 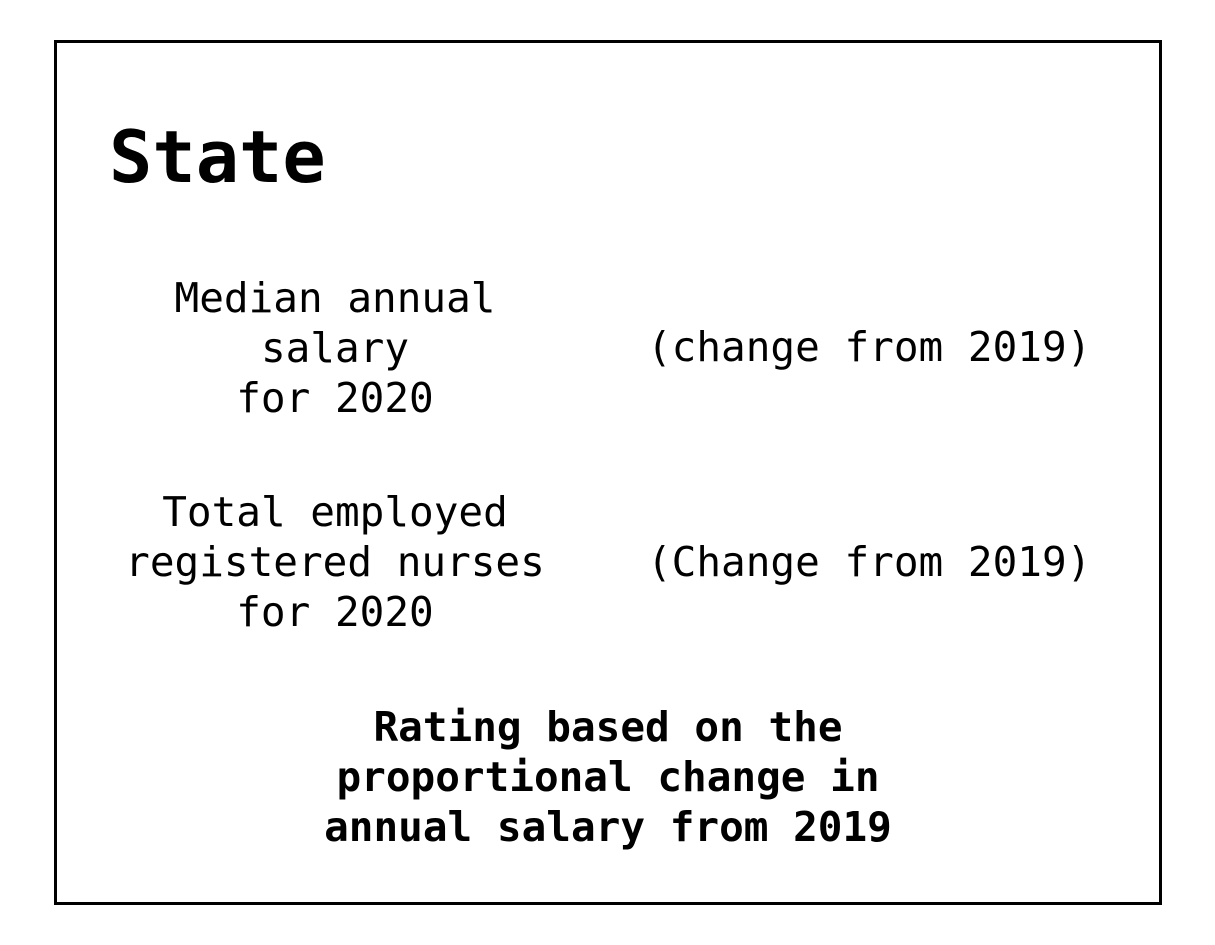 What do you see at coordinates (217, 157) in the screenshot?
I see `state-title: State` at bounding box center [217, 157].